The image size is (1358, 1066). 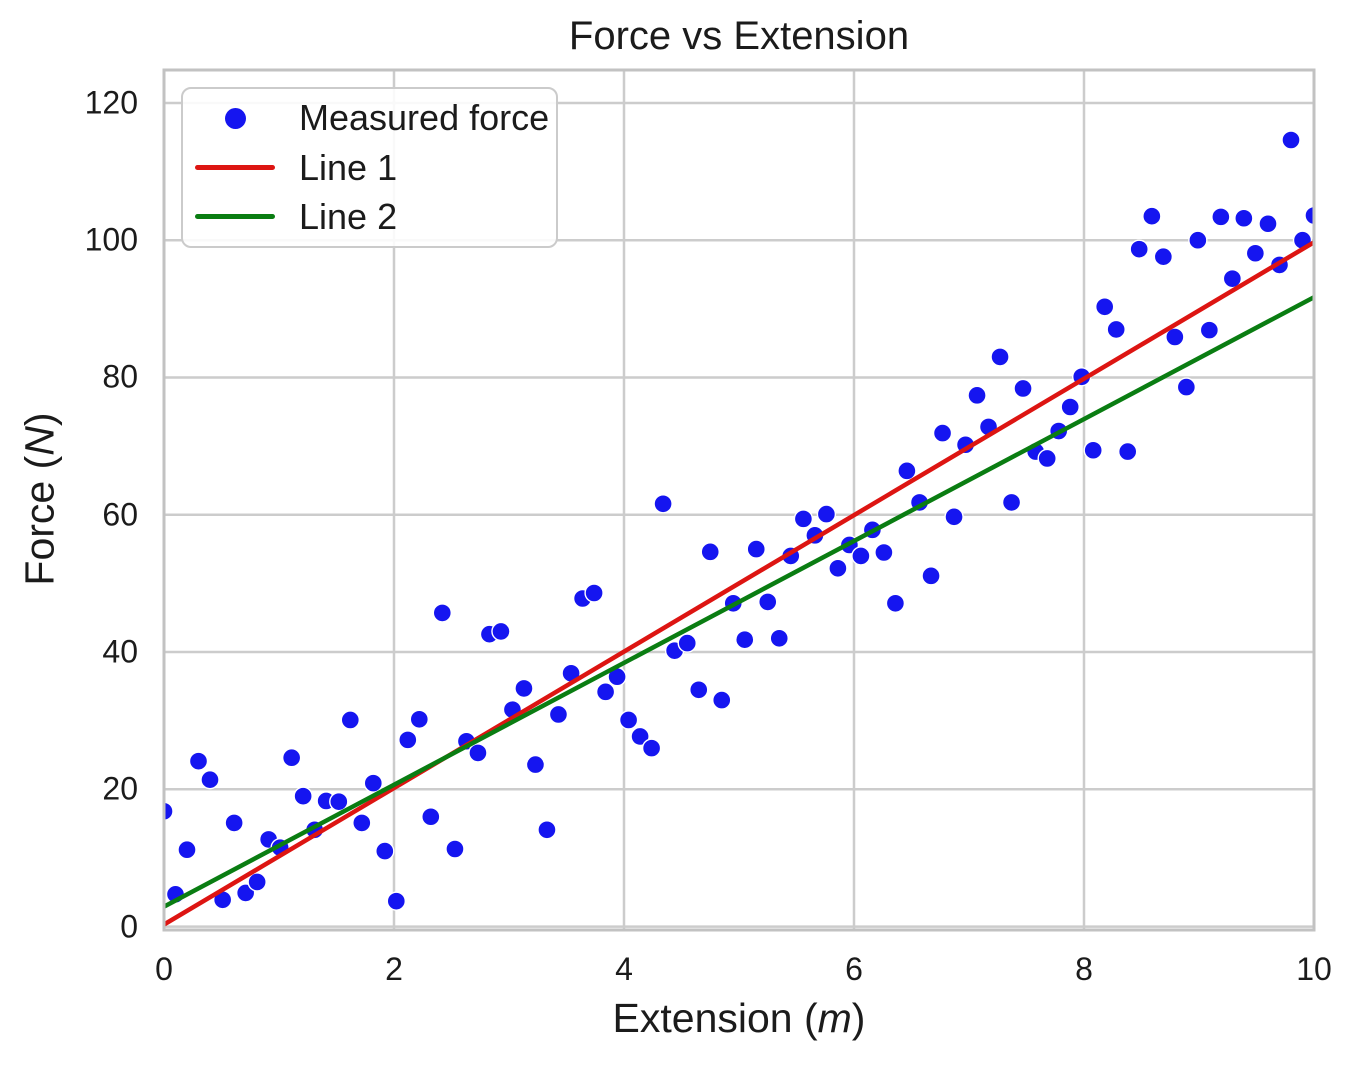 I want to click on legend-item-line-2: Line 2, so click(x=369, y=217).